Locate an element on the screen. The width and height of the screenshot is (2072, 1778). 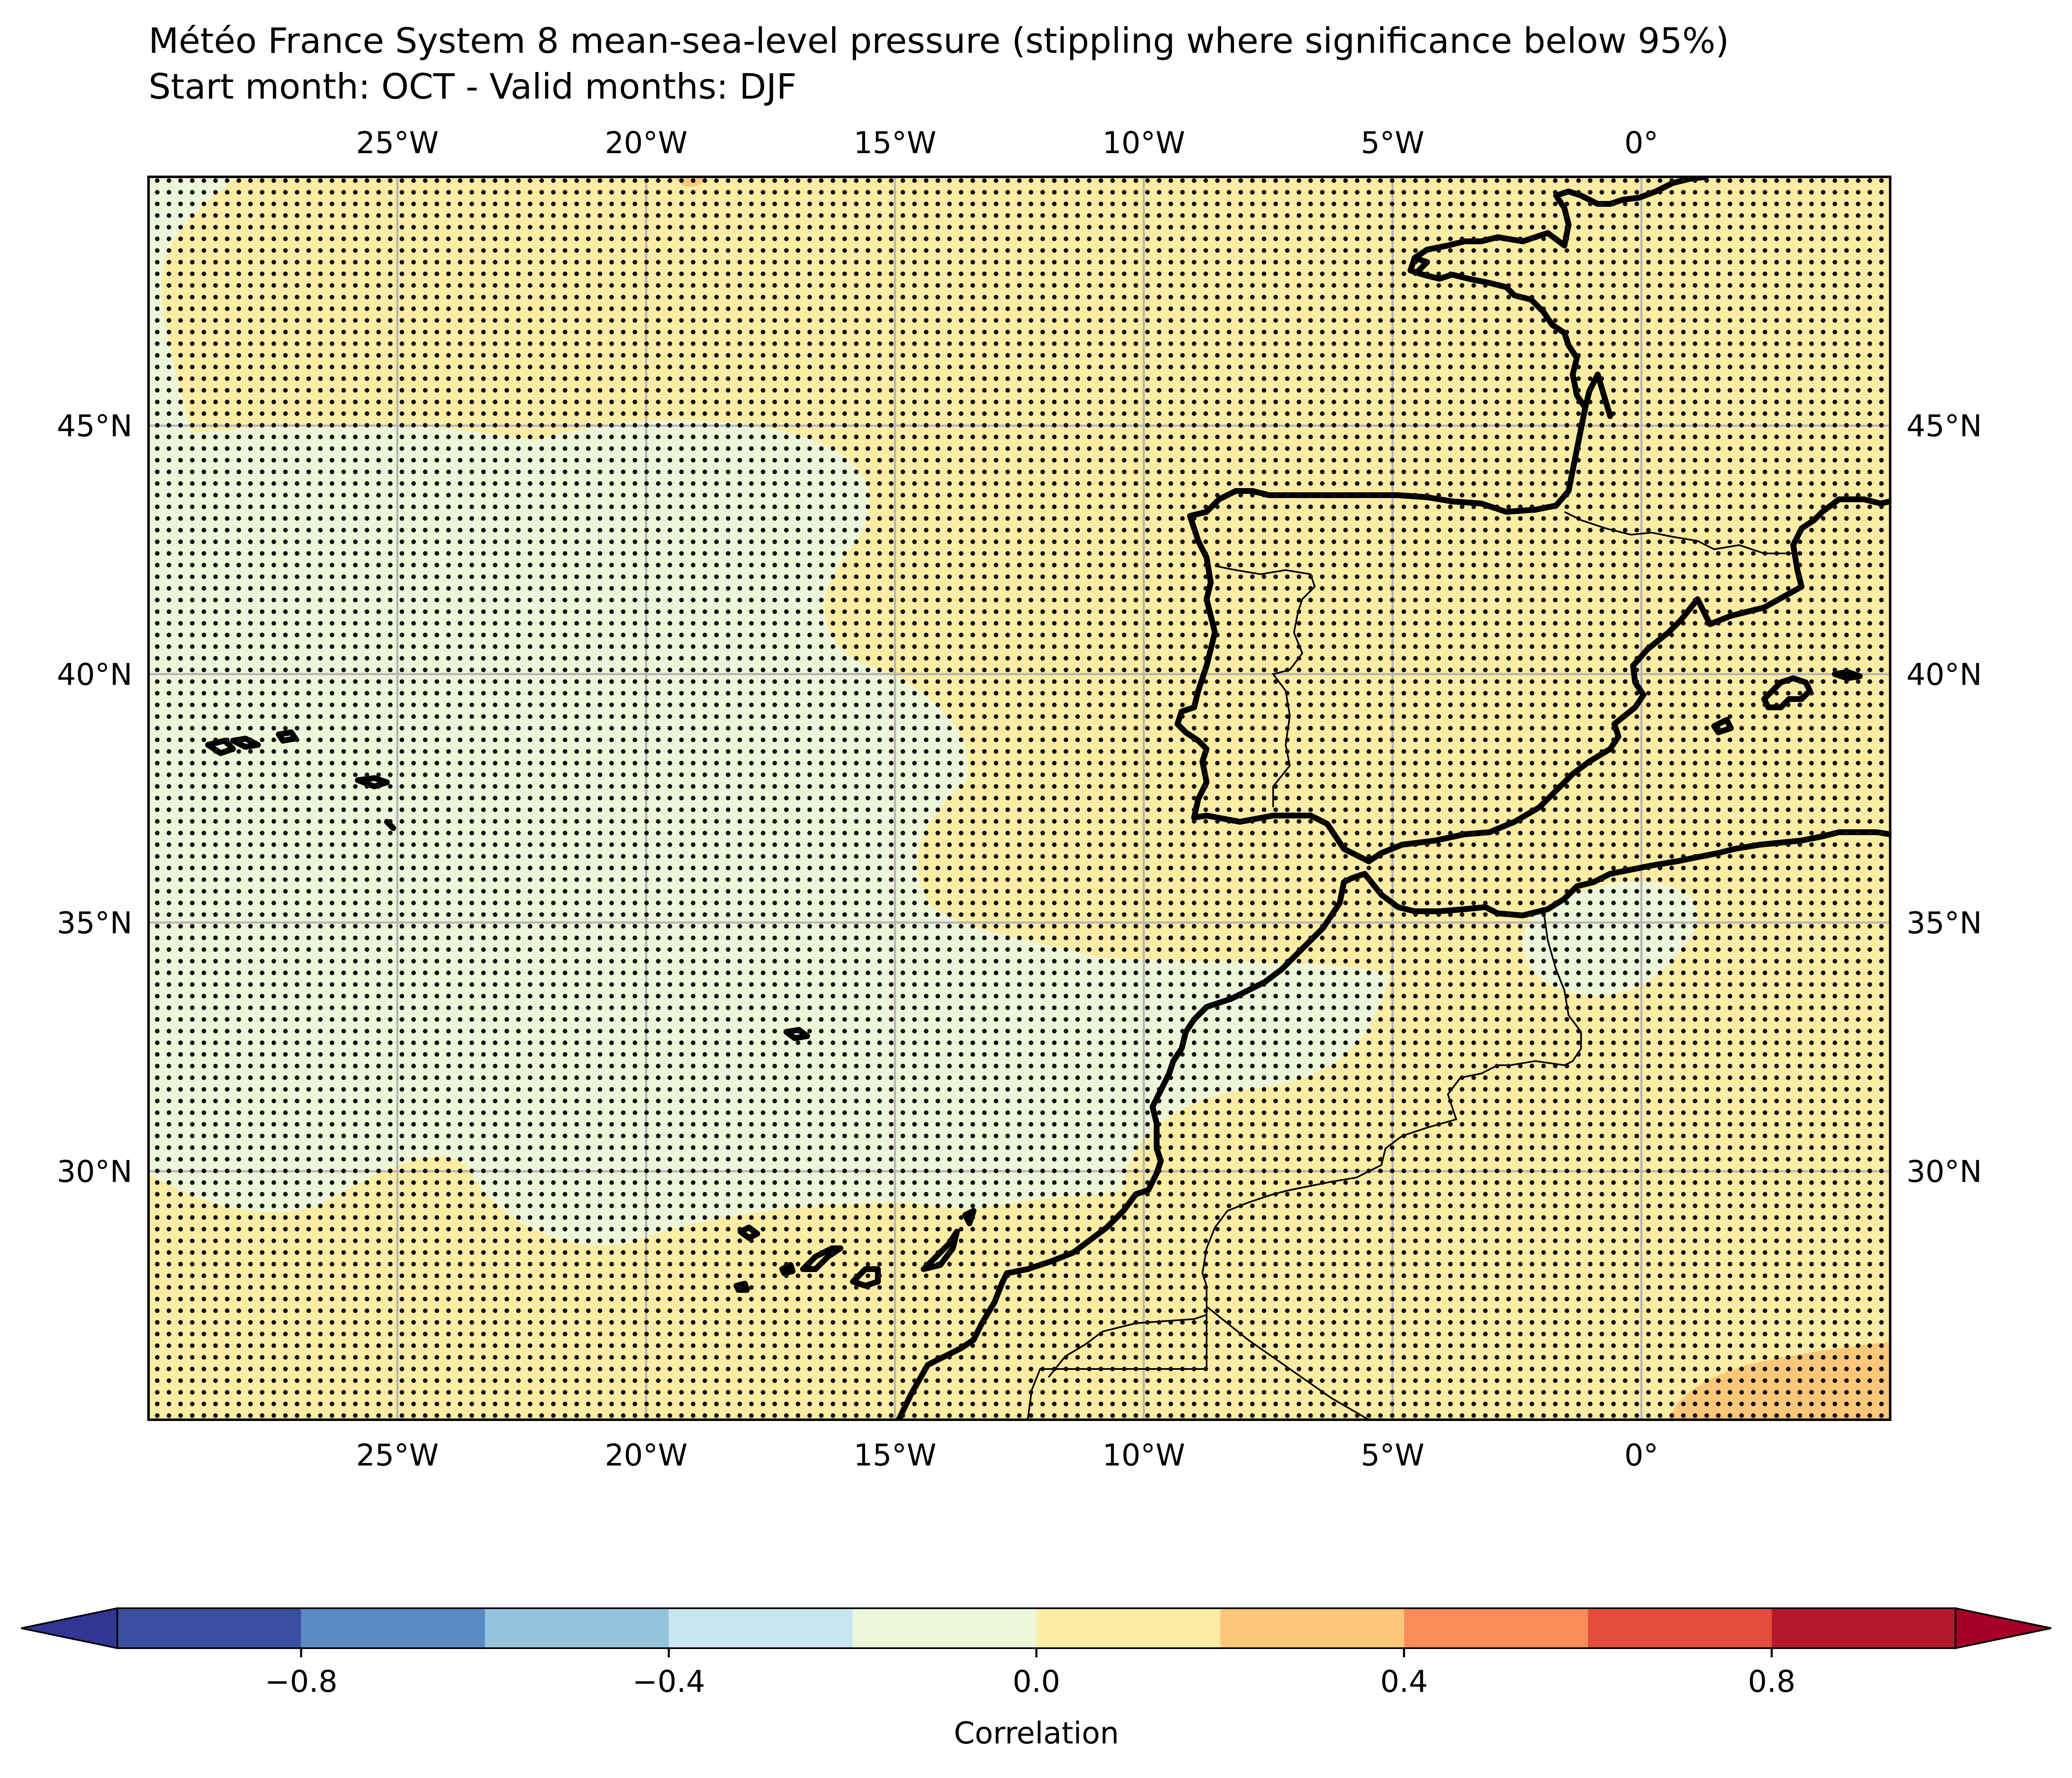
lon-tick-label-top: 25°W is located at coordinates (397, 142).